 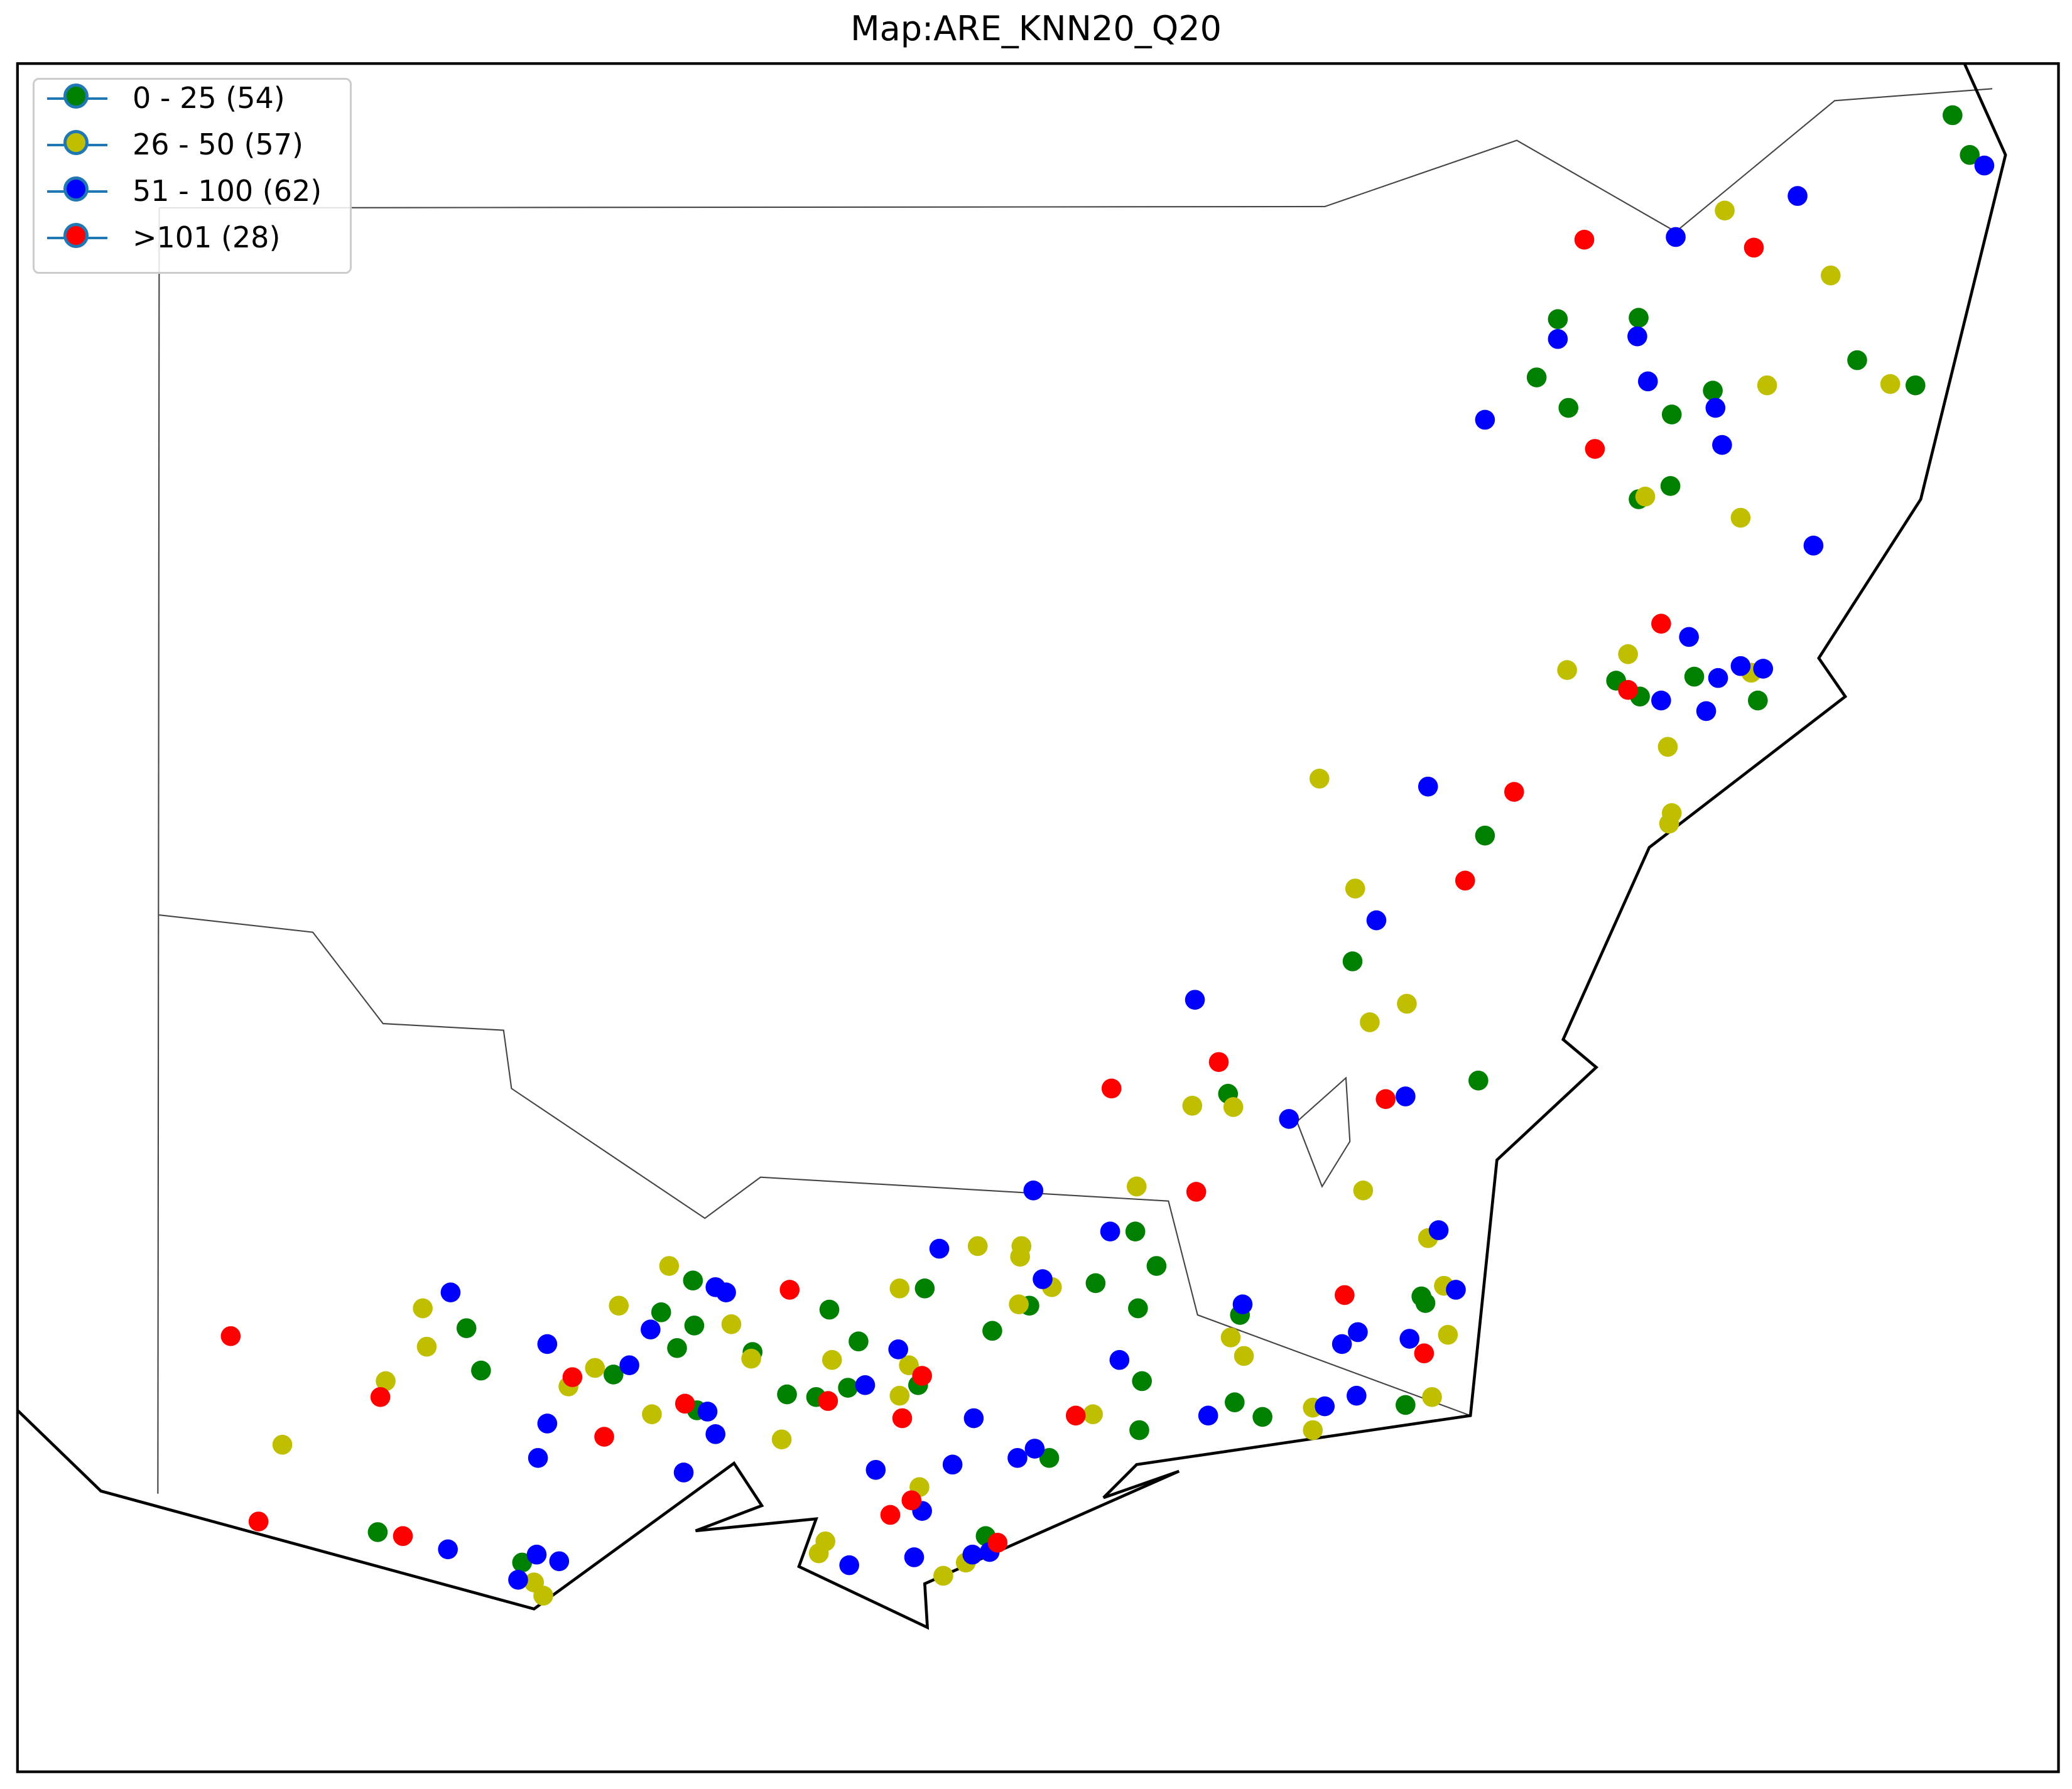 I want to click on legend-label: 26 - 50 (57), so click(x=218, y=144).